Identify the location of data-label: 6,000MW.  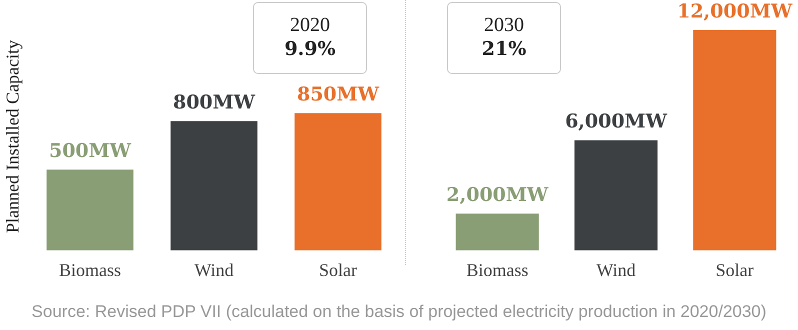
(616, 121).